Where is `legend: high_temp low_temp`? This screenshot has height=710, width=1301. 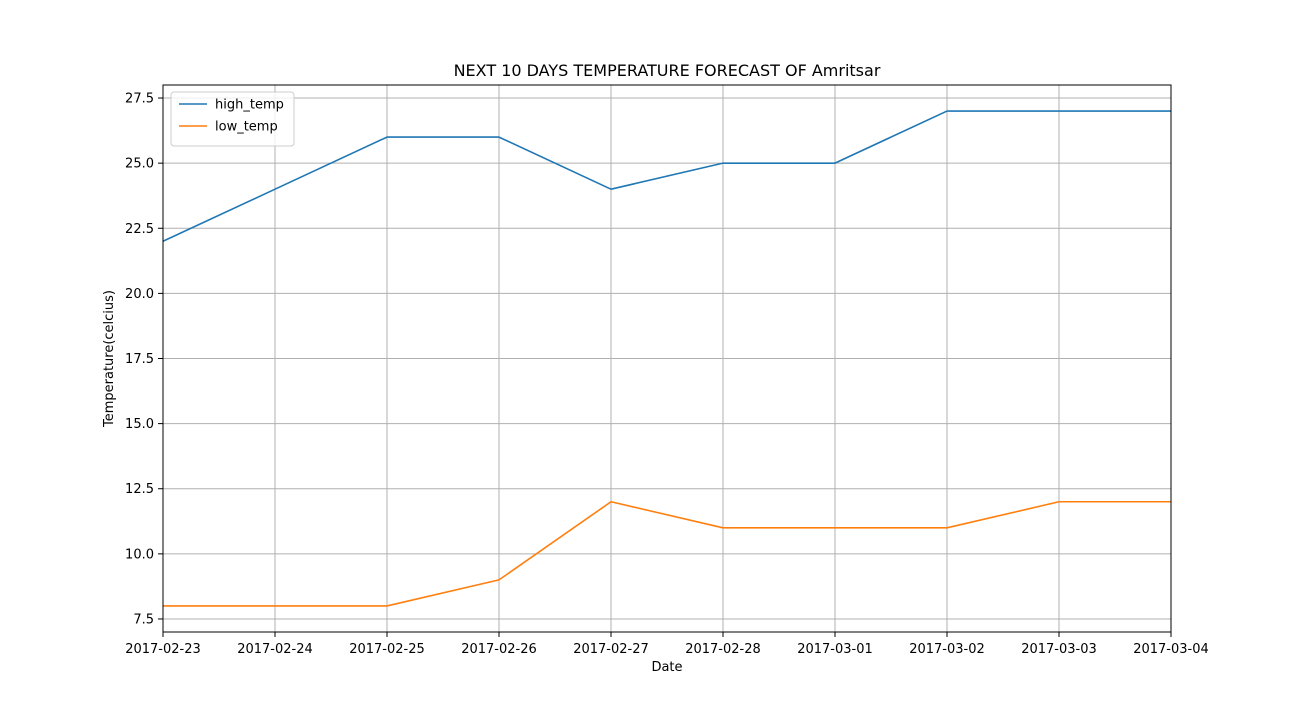
legend: high_temp low_temp is located at coordinates (232, 119).